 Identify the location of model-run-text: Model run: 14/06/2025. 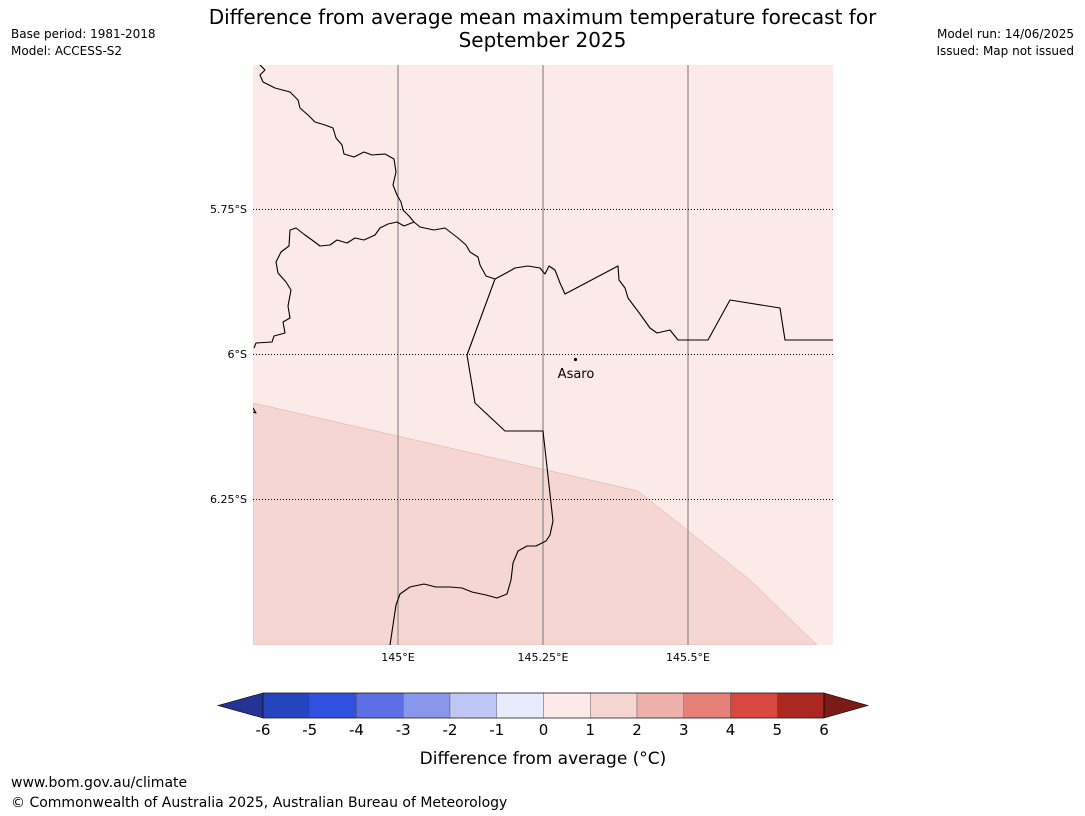
(1005, 34).